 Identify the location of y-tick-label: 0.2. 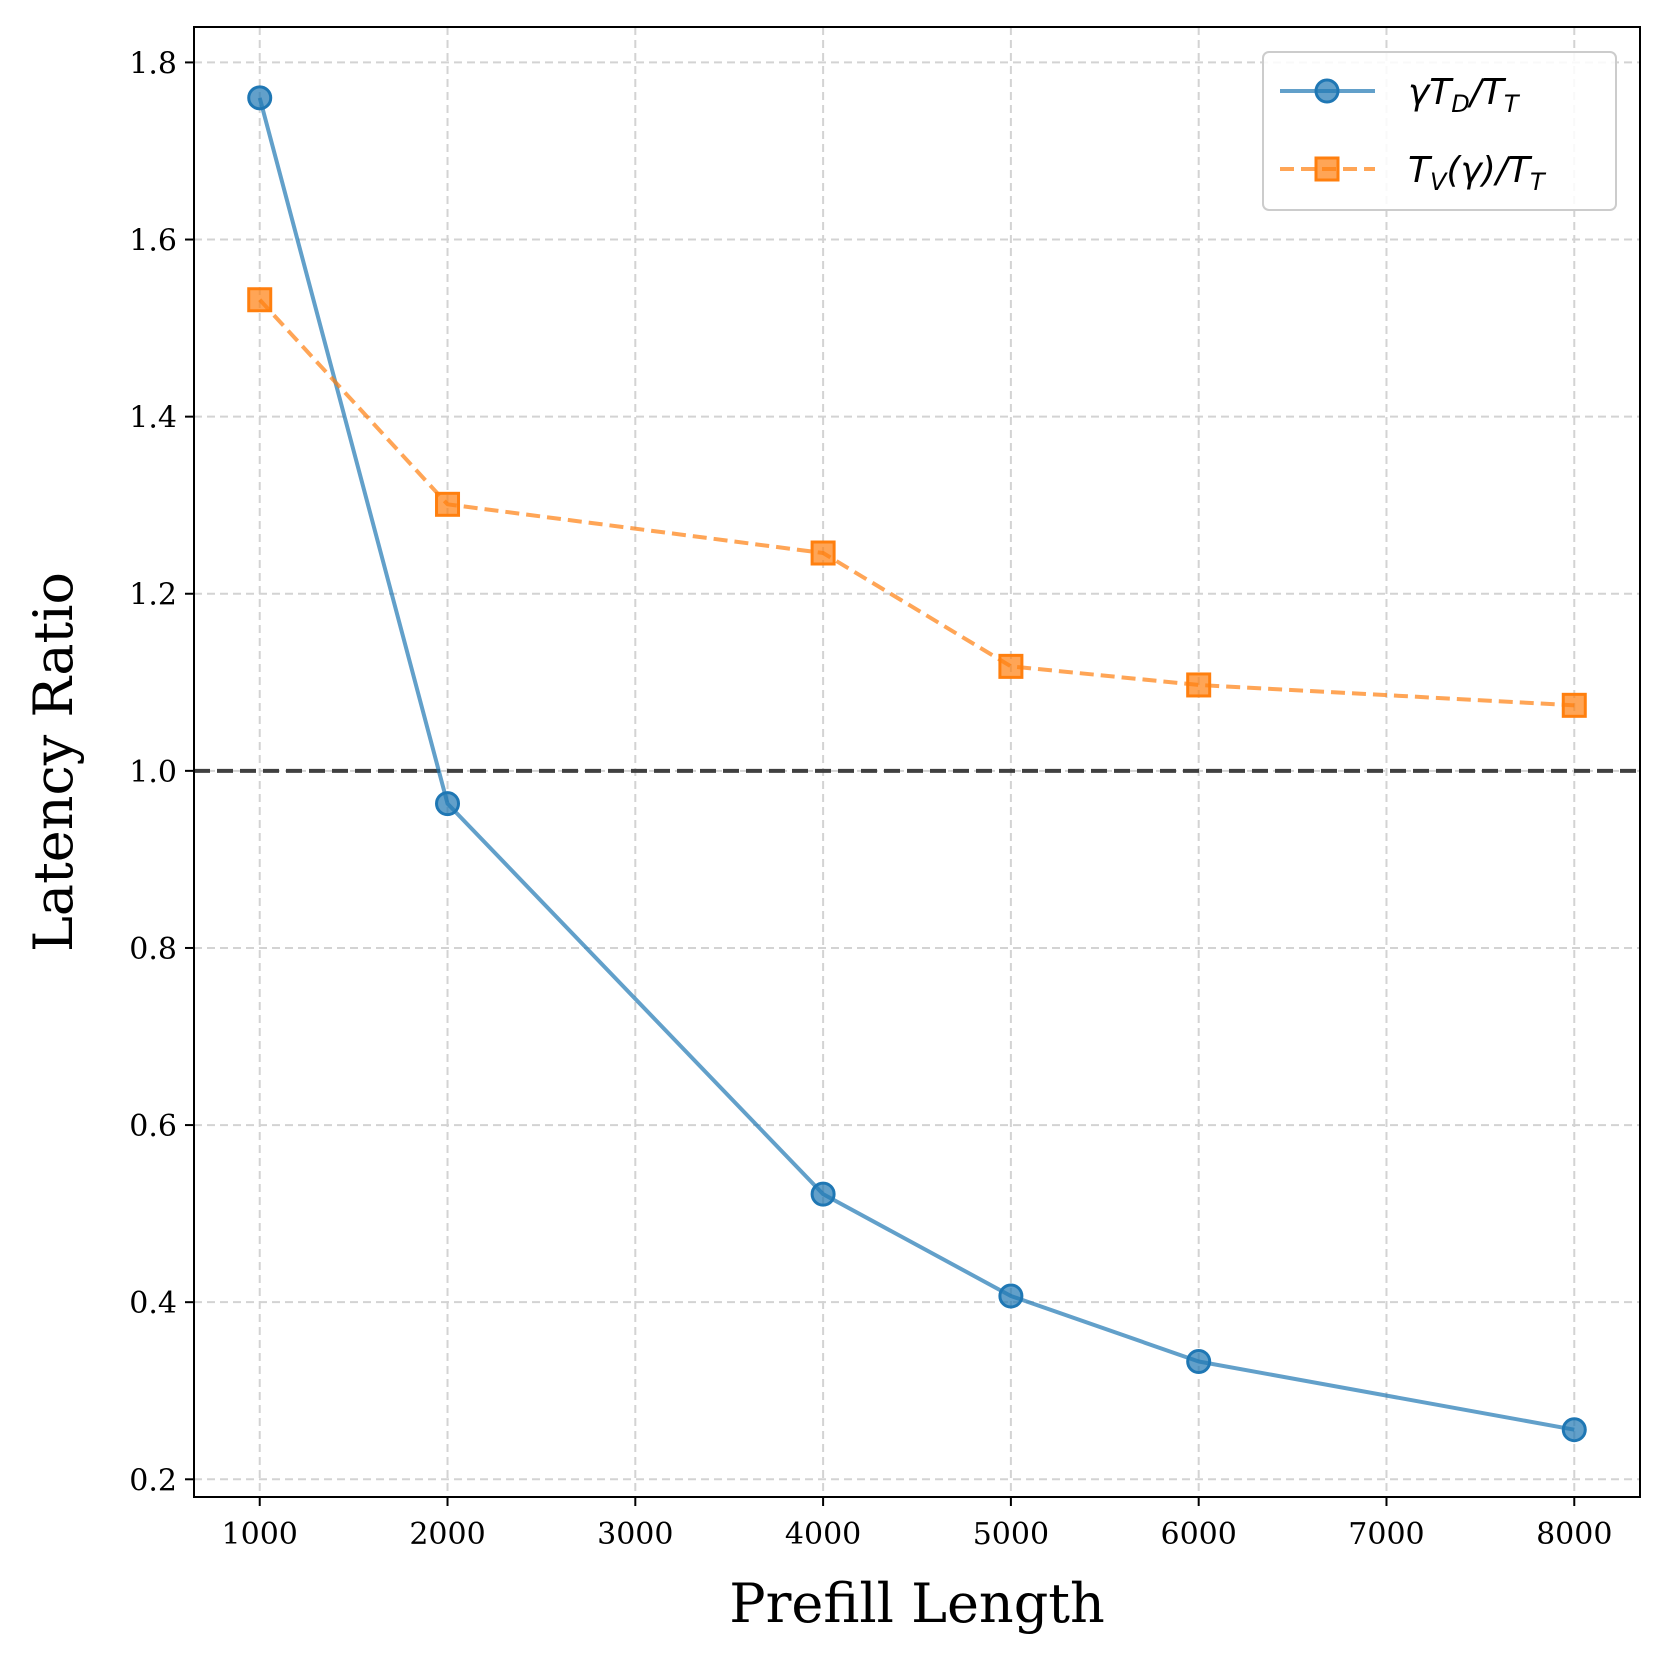
(153, 1480).